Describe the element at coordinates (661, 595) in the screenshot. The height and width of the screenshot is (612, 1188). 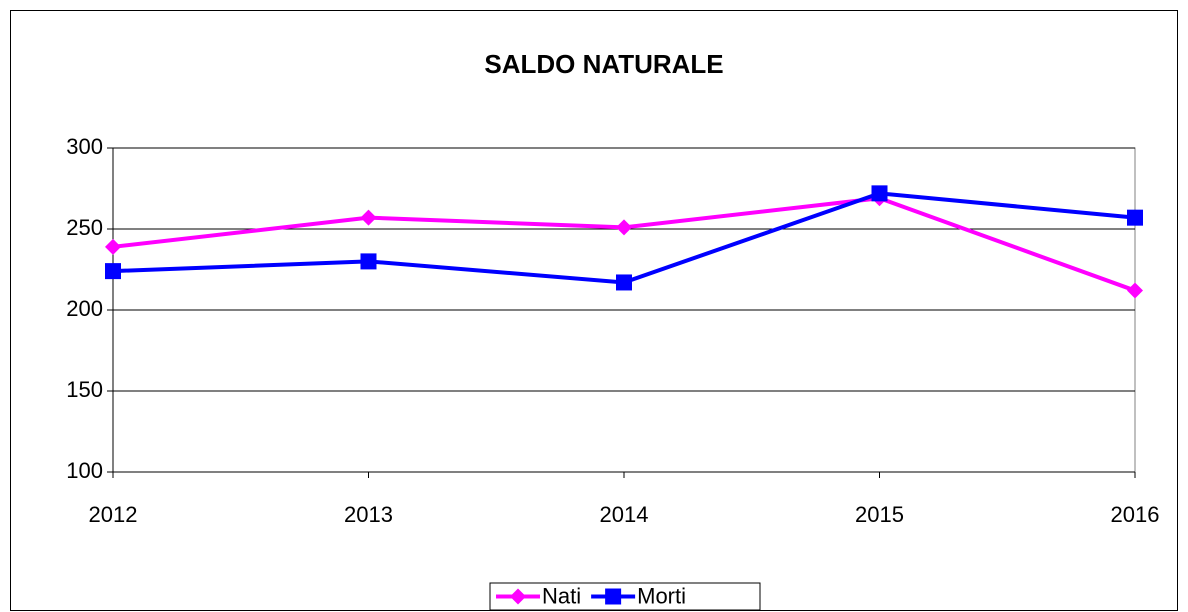
I see `legend-label: Morti` at that location.